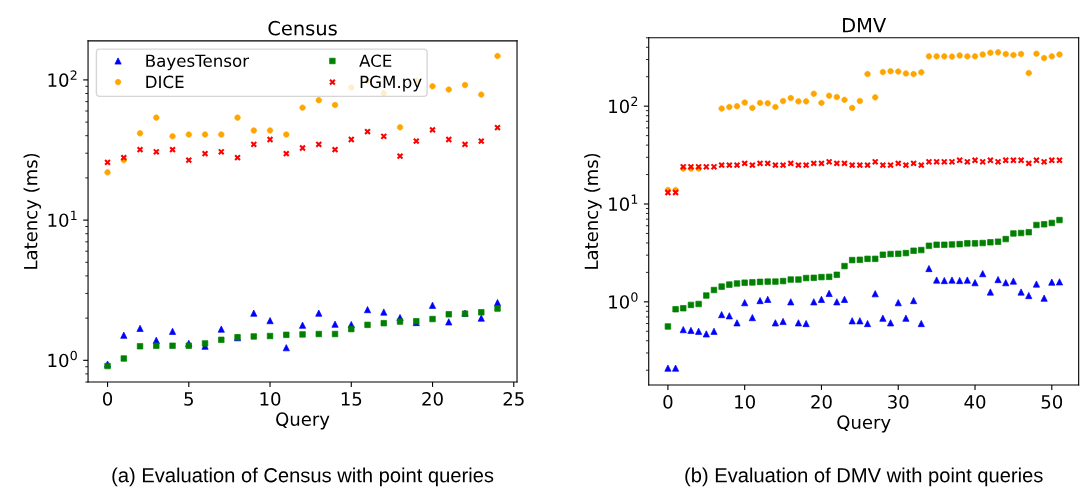  Describe the element at coordinates (513, 399) in the screenshot. I see `x-tick-label: 25` at that location.